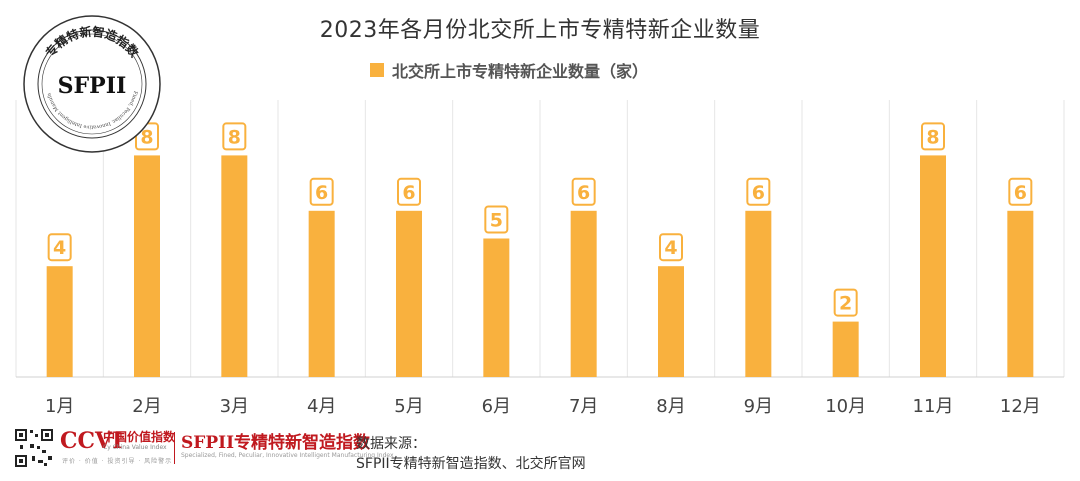 This screenshot has width=1080, height=481. What do you see at coordinates (234, 406) in the screenshot?
I see `x-tick-label: 3月` at bounding box center [234, 406].